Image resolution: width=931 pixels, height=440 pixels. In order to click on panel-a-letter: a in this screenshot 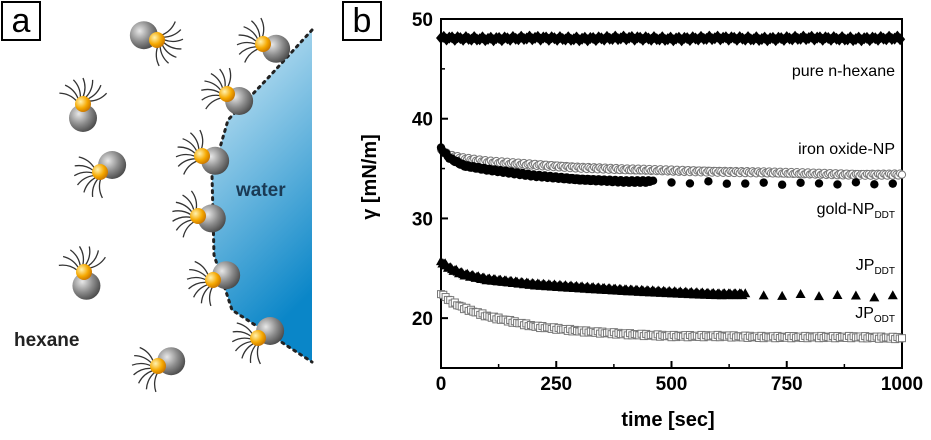, I will do `click(21, 21)`.